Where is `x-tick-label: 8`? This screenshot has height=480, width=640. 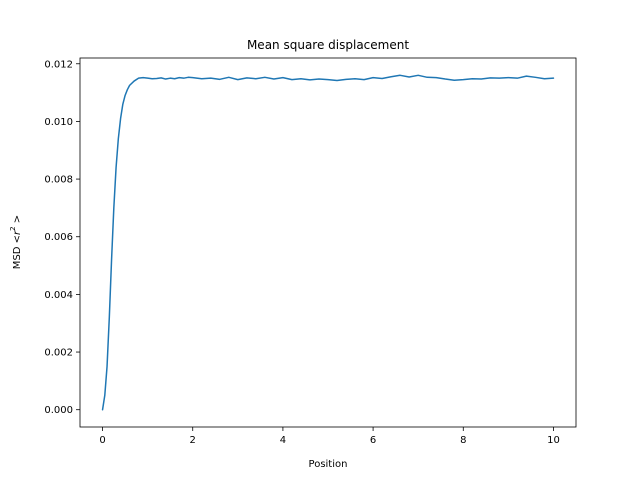
x-tick-label: 8 is located at coordinates (463, 440).